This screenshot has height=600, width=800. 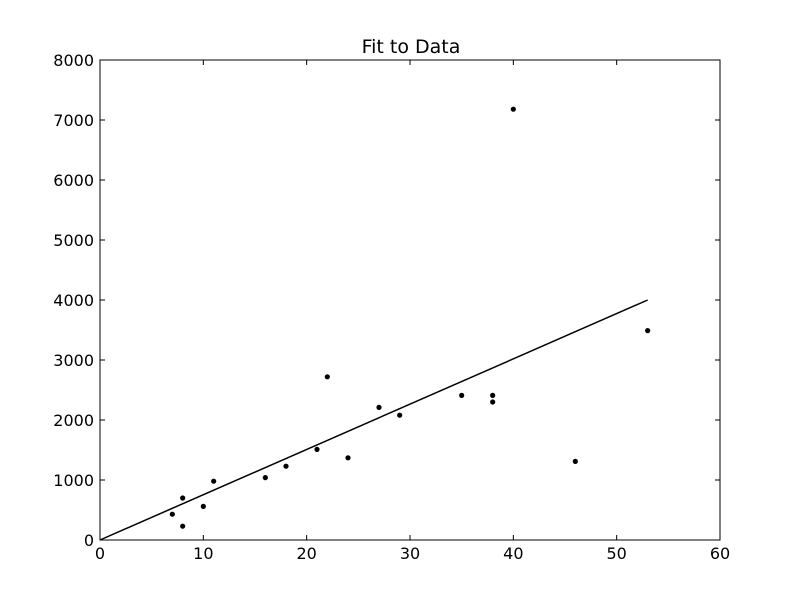 What do you see at coordinates (73, 480) in the screenshot?
I see `y-tick-label: 1000` at bounding box center [73, 480].